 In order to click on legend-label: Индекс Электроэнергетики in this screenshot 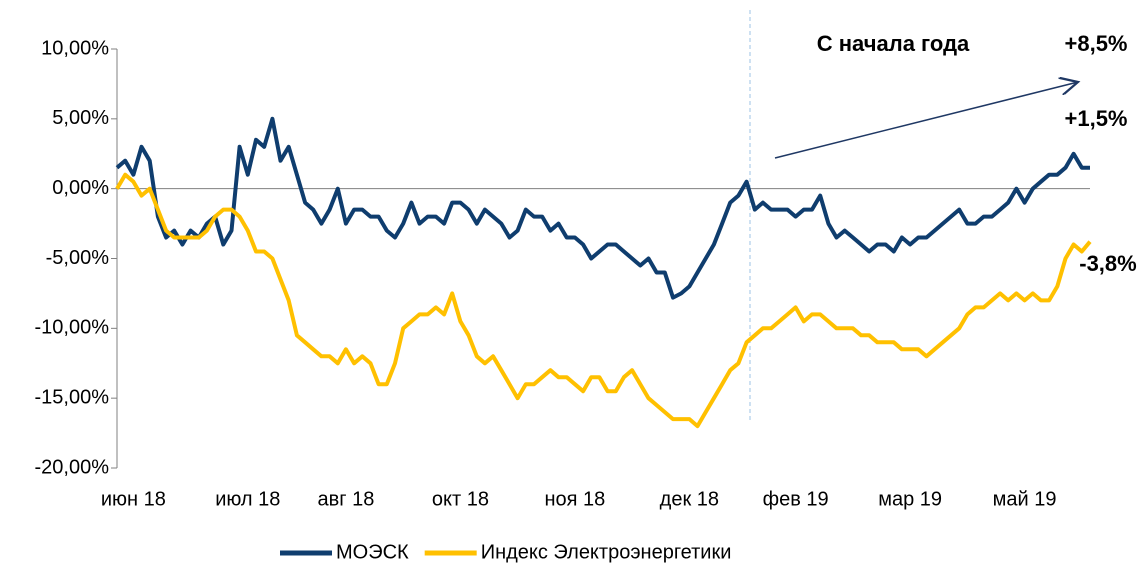, I will do `click(606, 552)`.